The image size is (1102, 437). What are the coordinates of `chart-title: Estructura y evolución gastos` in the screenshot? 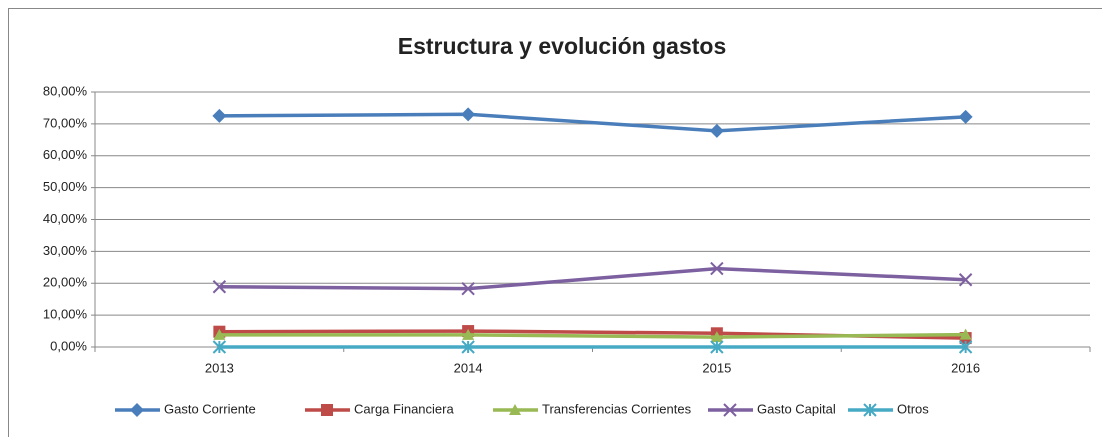 It's located at (562, 46).